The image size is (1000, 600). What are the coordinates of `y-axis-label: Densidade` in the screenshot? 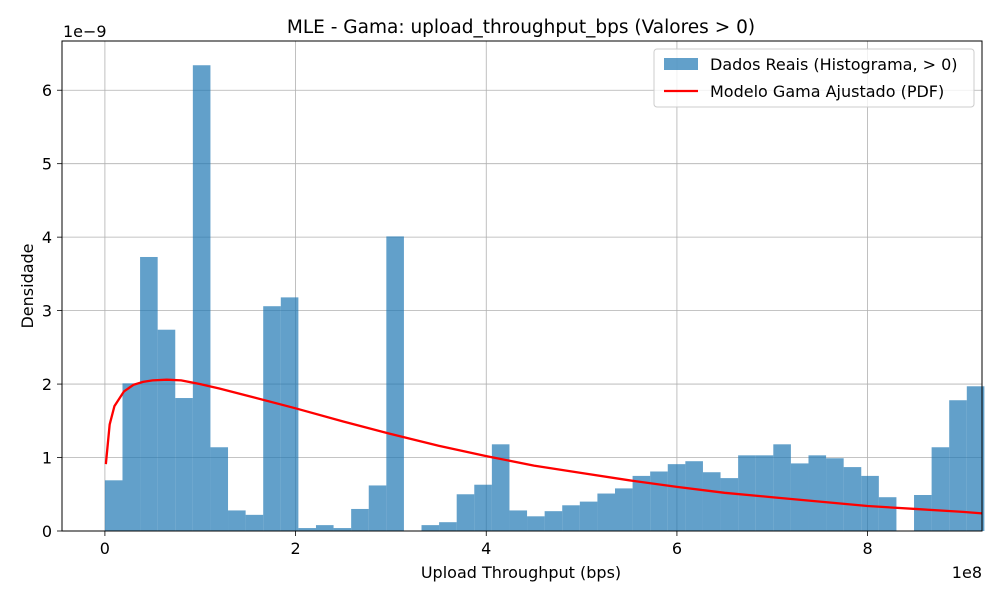 It's located at (27, 285).